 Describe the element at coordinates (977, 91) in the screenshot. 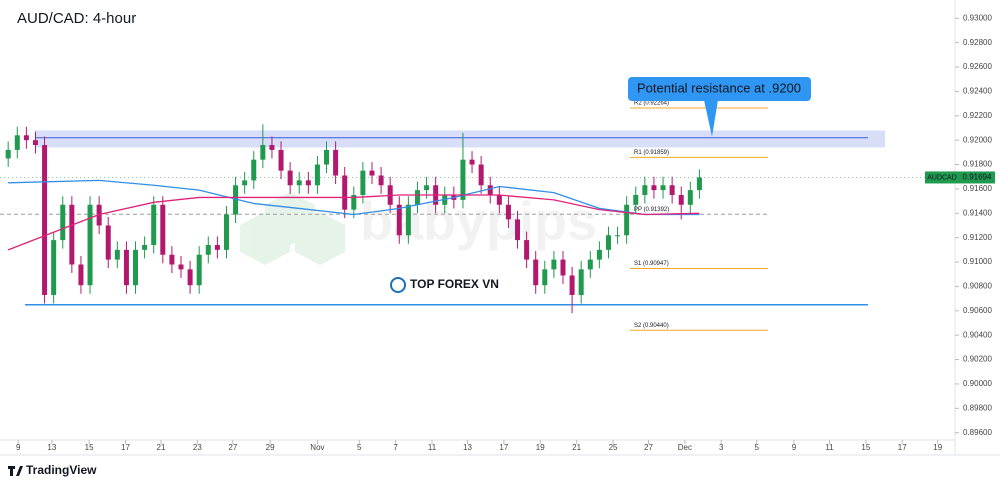

I see `y-tick-label: 0.92400` at that location.